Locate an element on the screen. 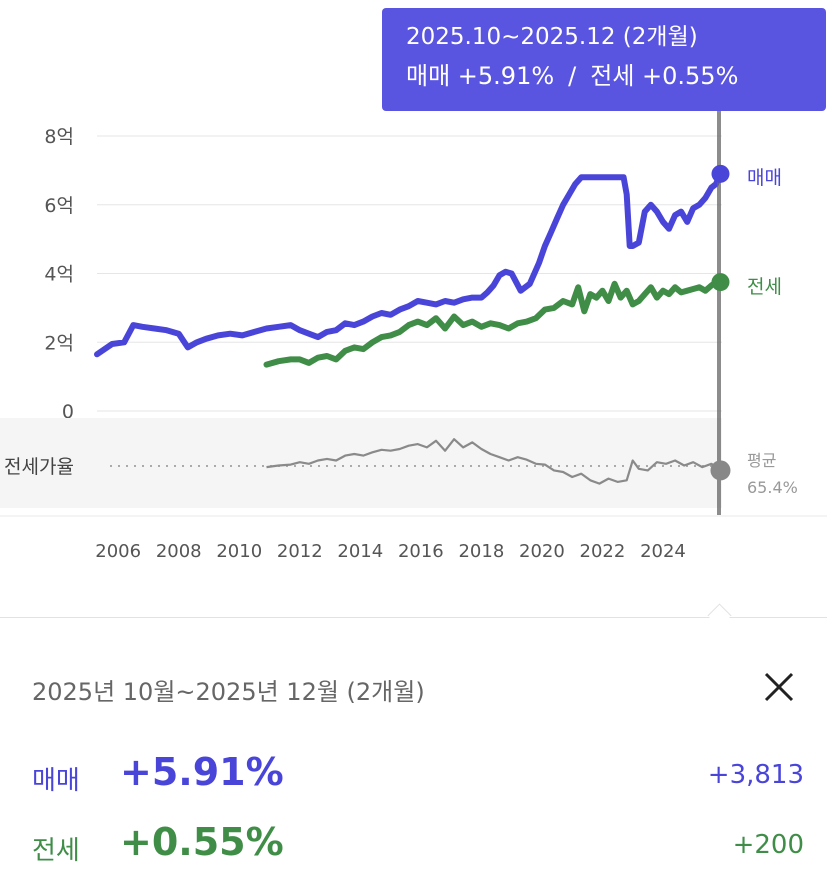  jeonse-end-marker is located at coordinates (720, 282).